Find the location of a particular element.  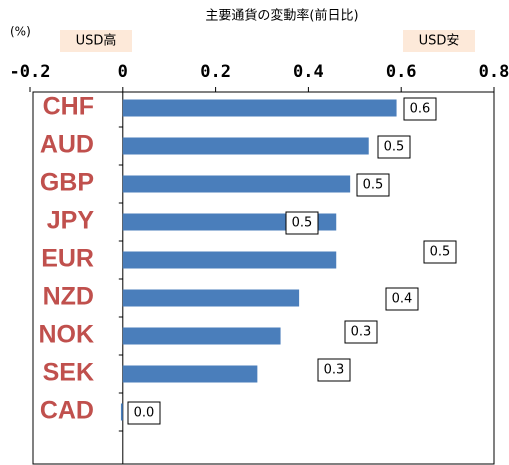

data-label: 0.4 is located at coordinates (402, 299).